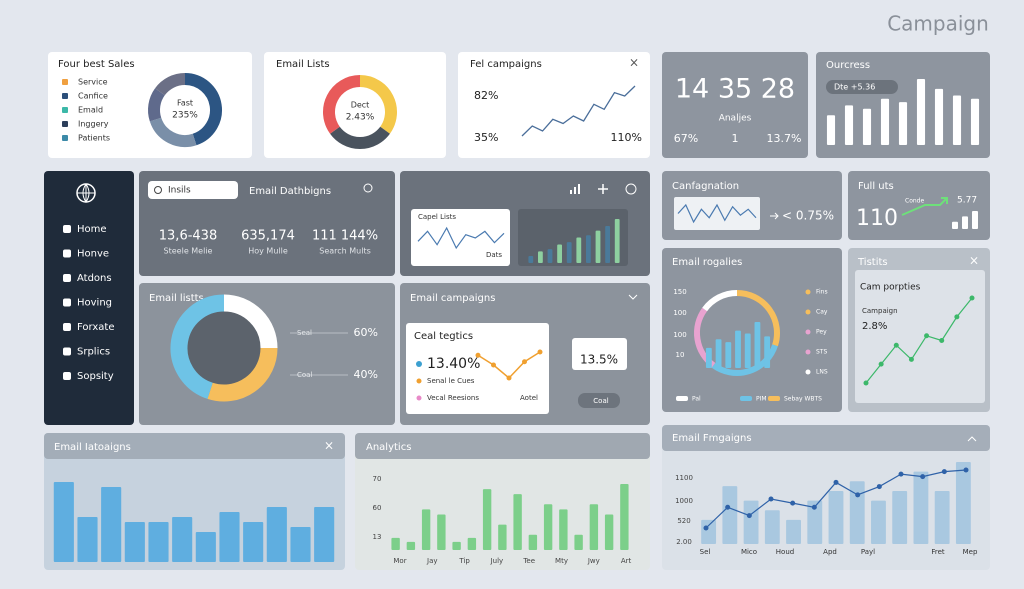 This screenshot has width=1024, height=589. What do you see at coordinates (93, 124) in the screenshot?
I see `label: Inggery` at bounding box center [93, 124].